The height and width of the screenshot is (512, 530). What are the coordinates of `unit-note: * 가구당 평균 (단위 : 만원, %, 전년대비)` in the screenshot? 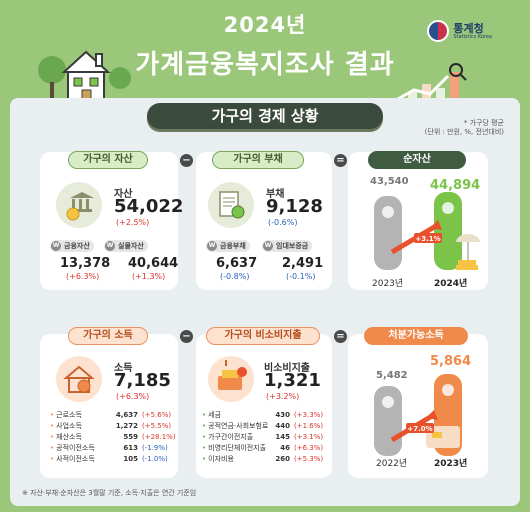 It's located at (464, 127).